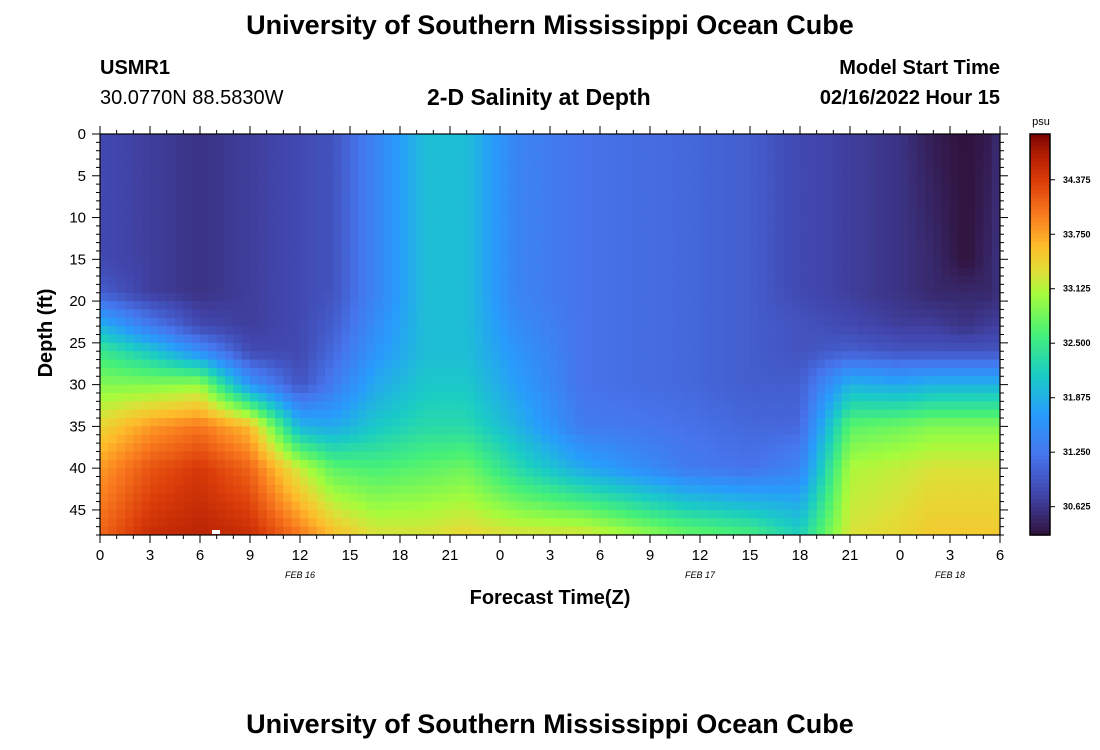  What do you see at coordinates (135, 68) in the screenshot?
I see `station-id: USMR1` at bounding box center [135, 68].